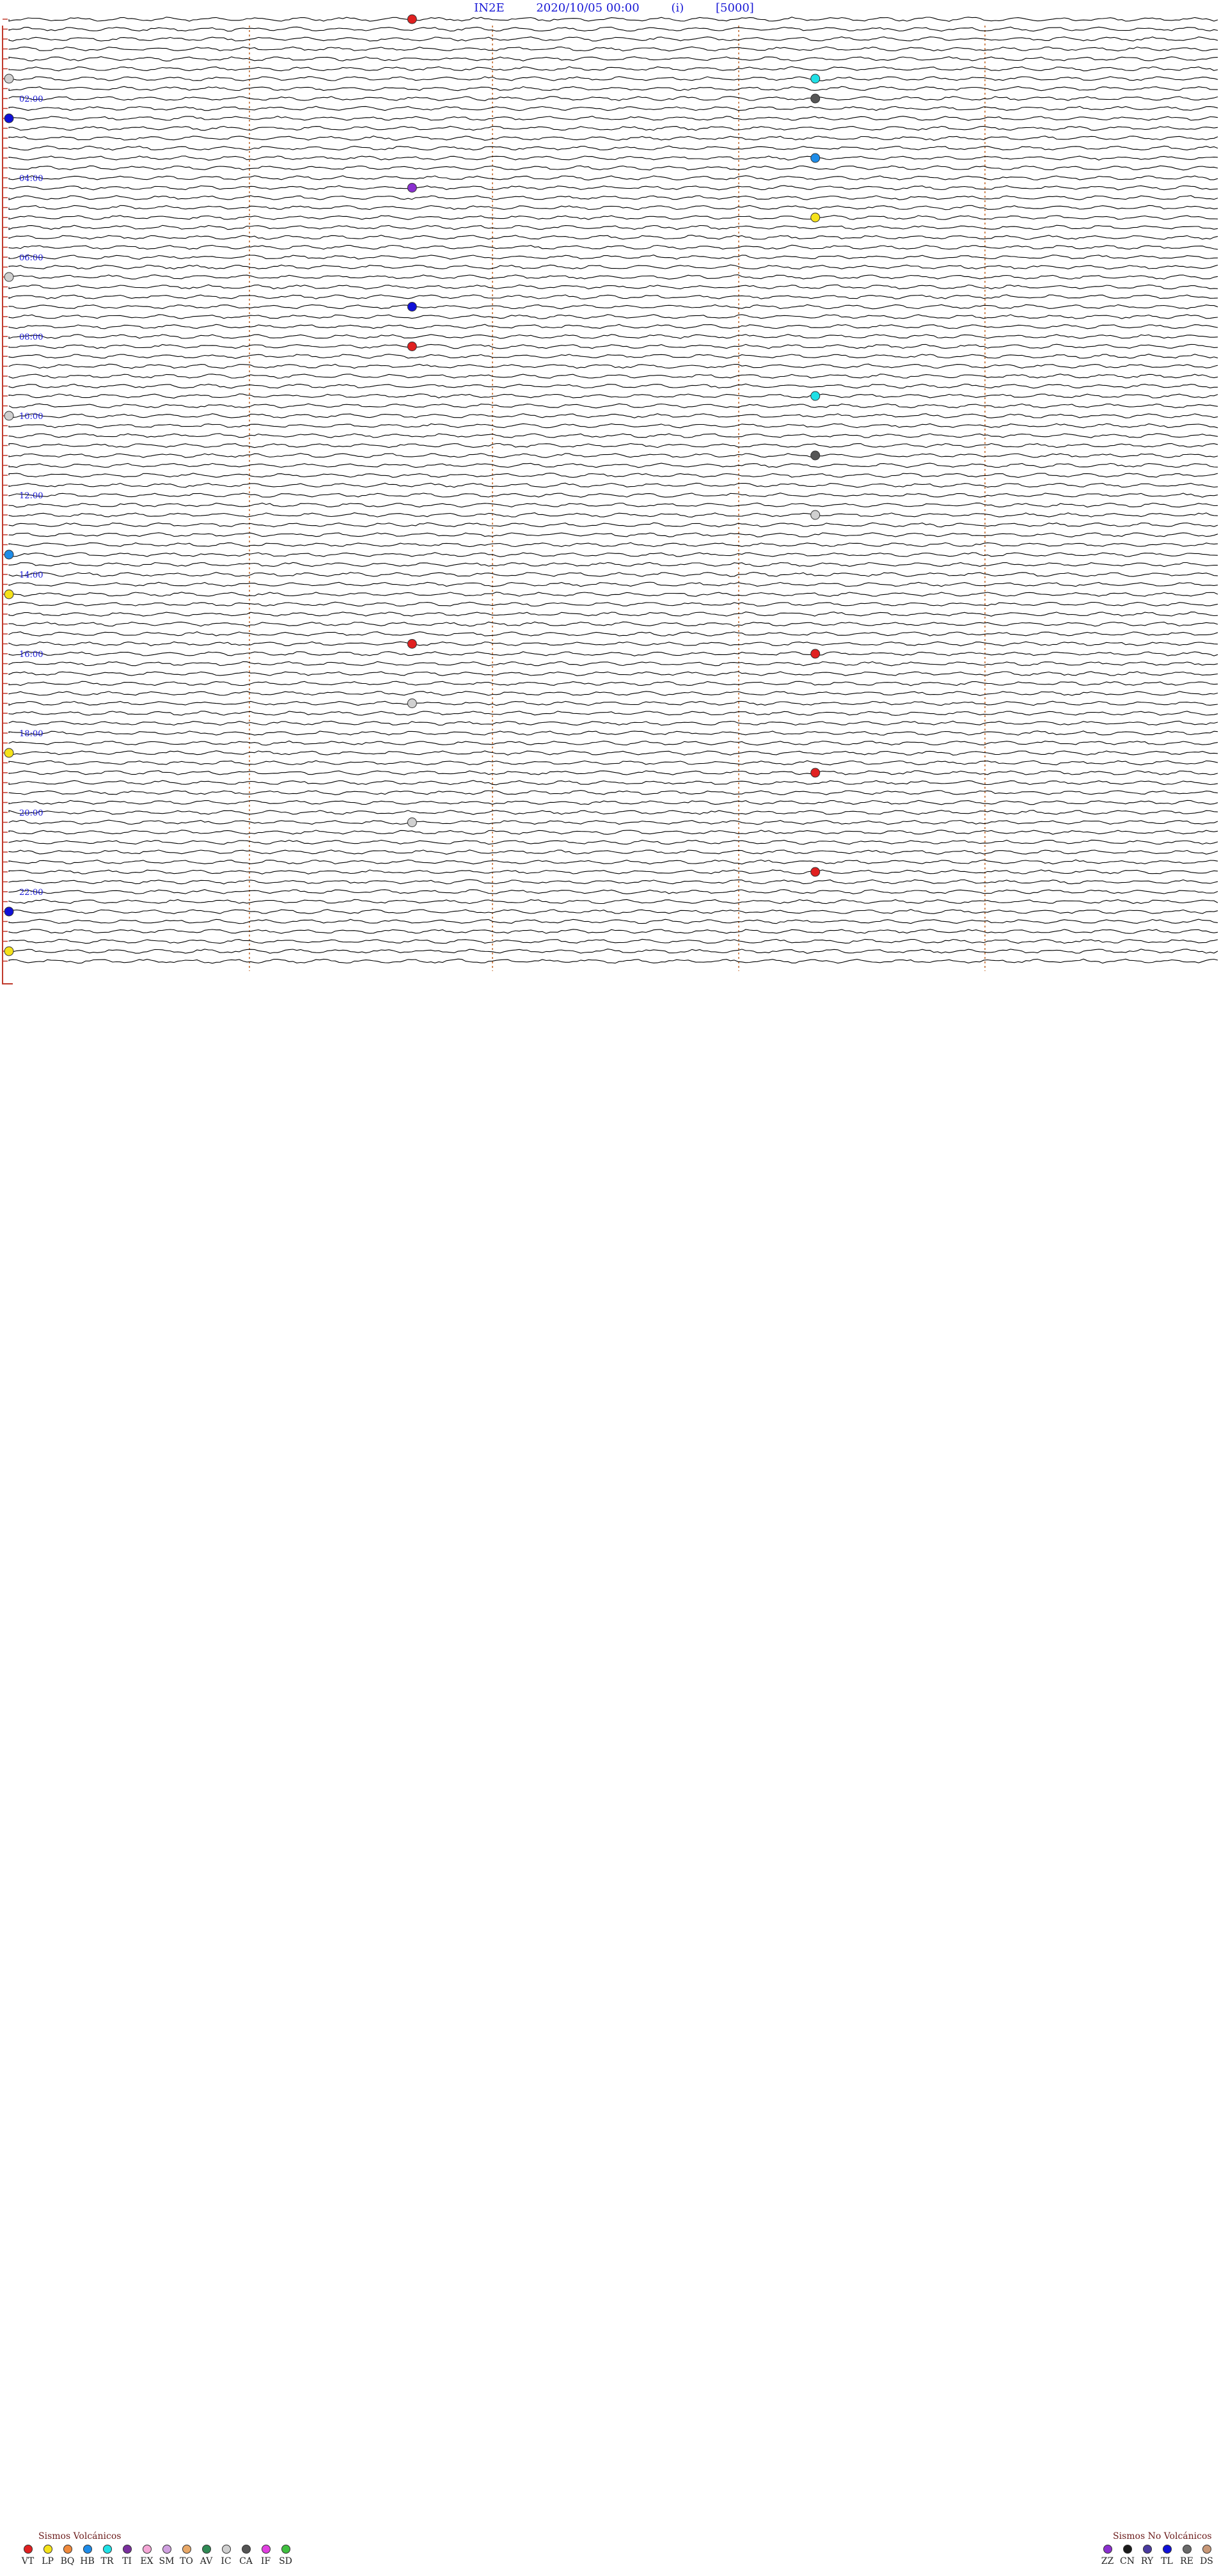 The image size is (1228, 2576). I want to click on legend-item-vt: VT, so click(28, 2555).